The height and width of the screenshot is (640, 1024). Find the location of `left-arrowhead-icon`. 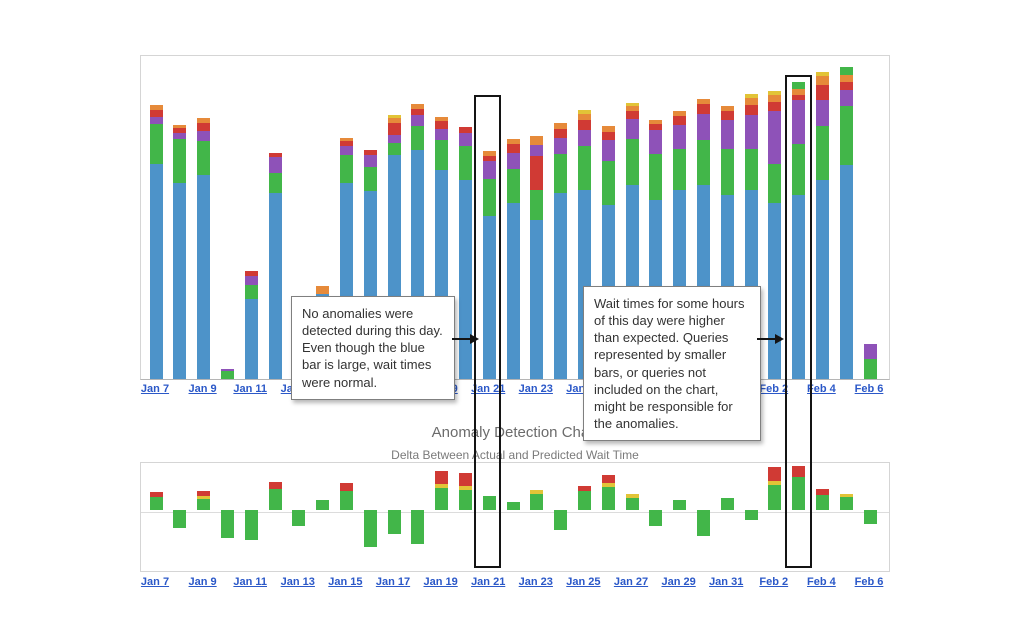

left-arrowhead-icon is located at coordinates (474, 339).